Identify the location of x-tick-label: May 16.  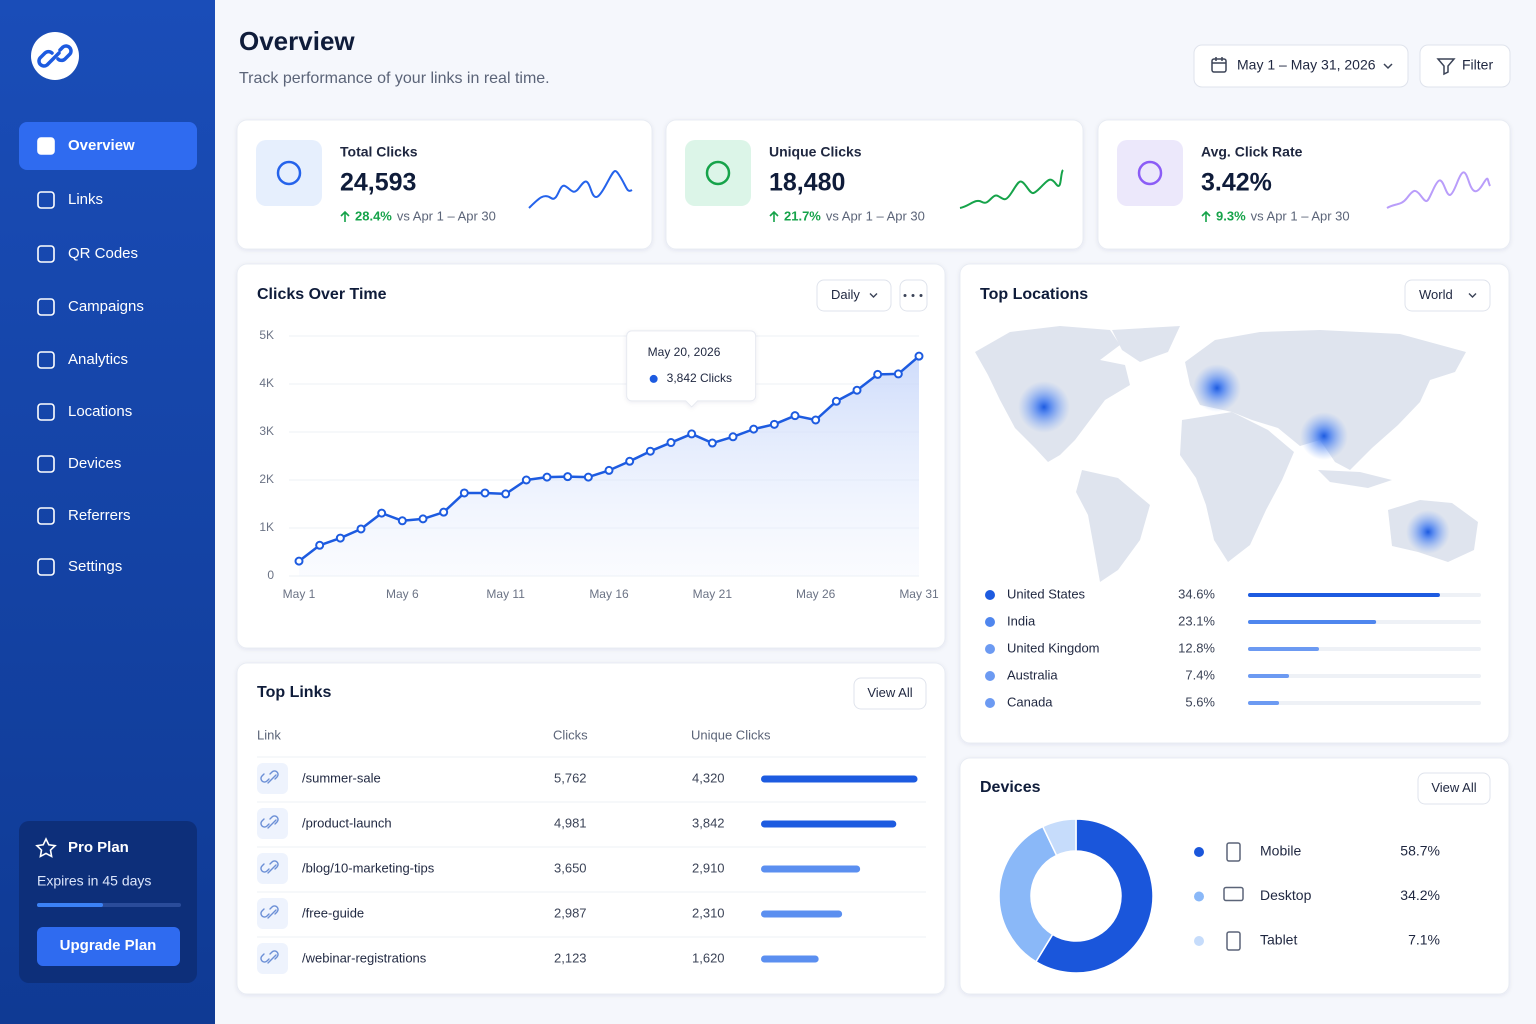
(609, 594).